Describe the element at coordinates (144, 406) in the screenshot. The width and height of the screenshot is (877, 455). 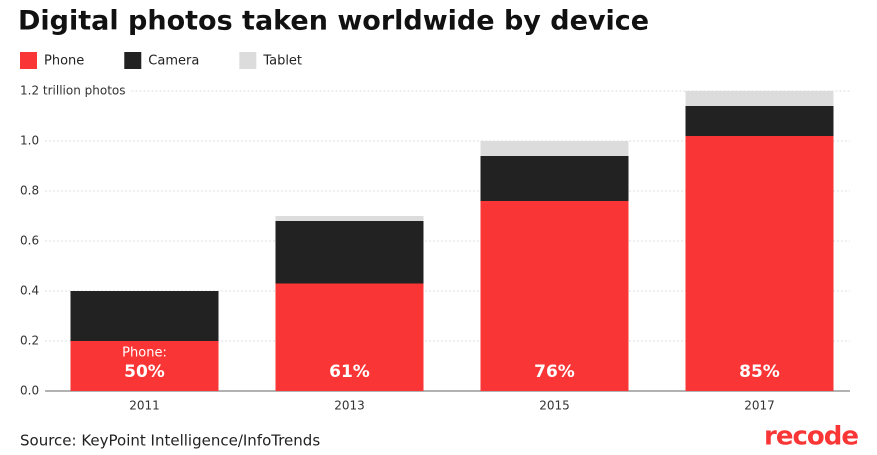
I see `x-tick-label: 2011` at that location.